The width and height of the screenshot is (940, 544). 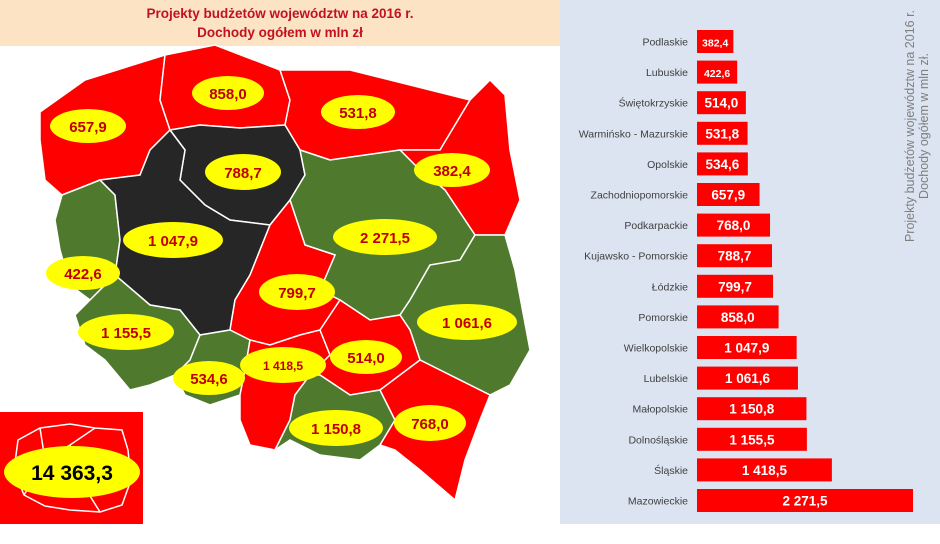 I want to click on label-lubuskie: 422,6, so click(x=83, y=273).